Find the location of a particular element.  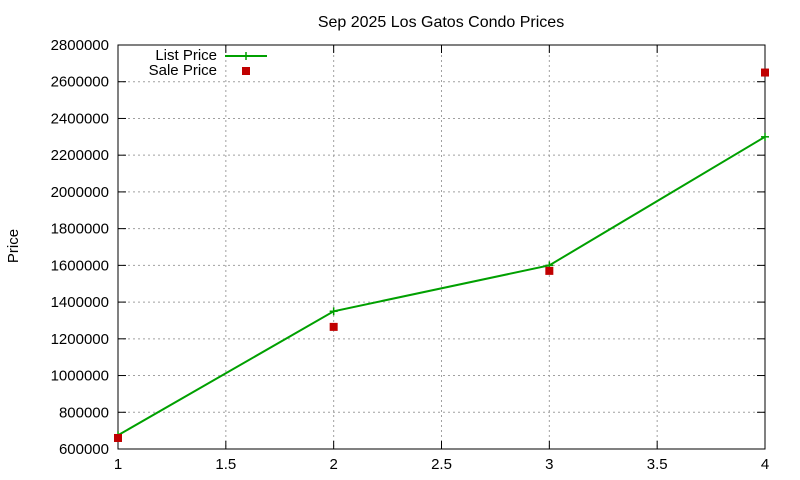

x-tick-label: 4 is located at coordinates (765, 464).